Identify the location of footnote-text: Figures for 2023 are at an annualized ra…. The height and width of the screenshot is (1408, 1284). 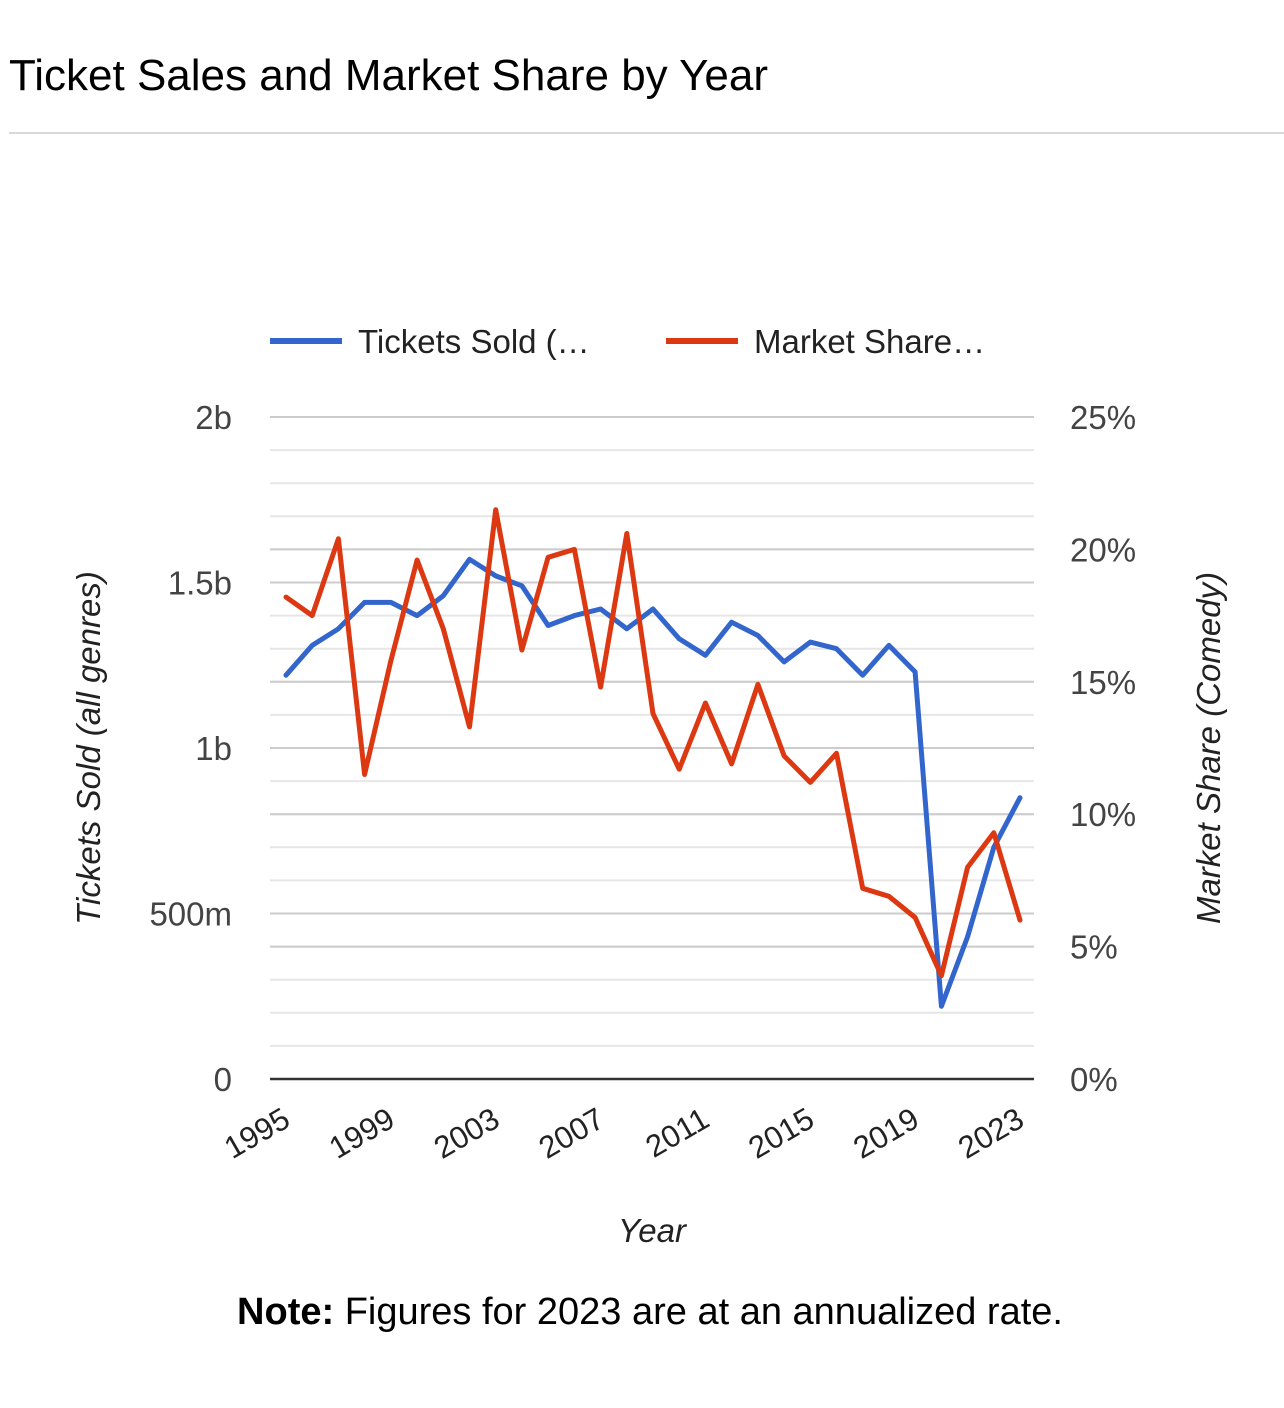
(703, 1312).